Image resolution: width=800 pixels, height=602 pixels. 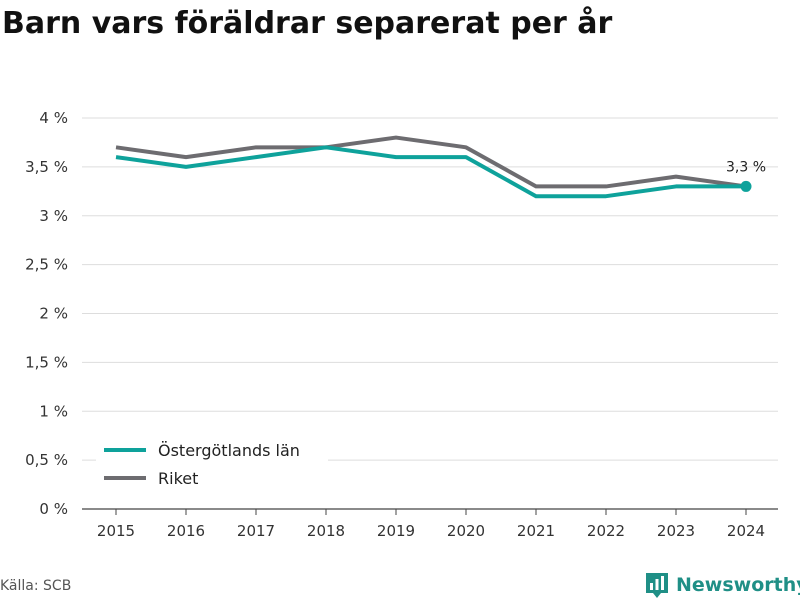 I want to click on legend-label: Riket, so click(x=178, y=478).